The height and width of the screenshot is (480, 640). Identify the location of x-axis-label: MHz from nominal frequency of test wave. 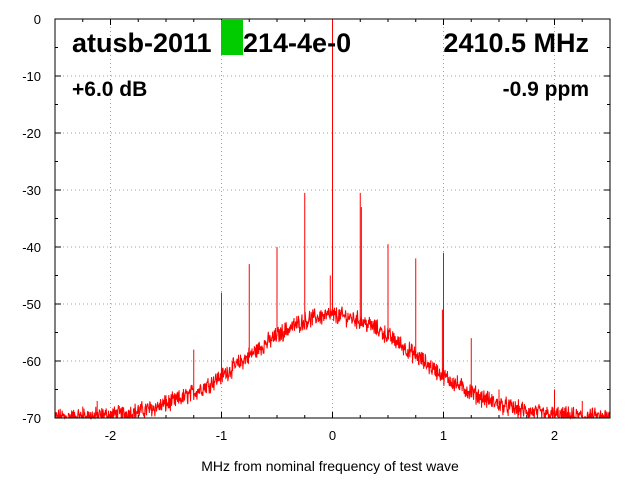
(330, 466).